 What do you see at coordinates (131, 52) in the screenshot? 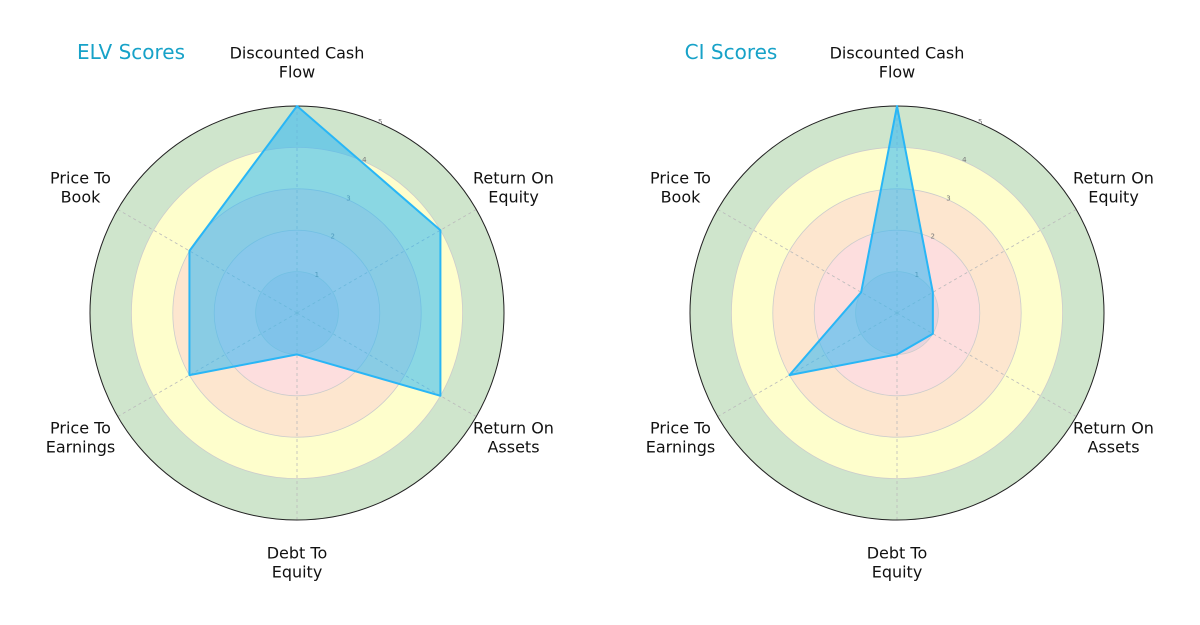
I see `chart-title: ELV Scores` at bounding box center [131, 52].